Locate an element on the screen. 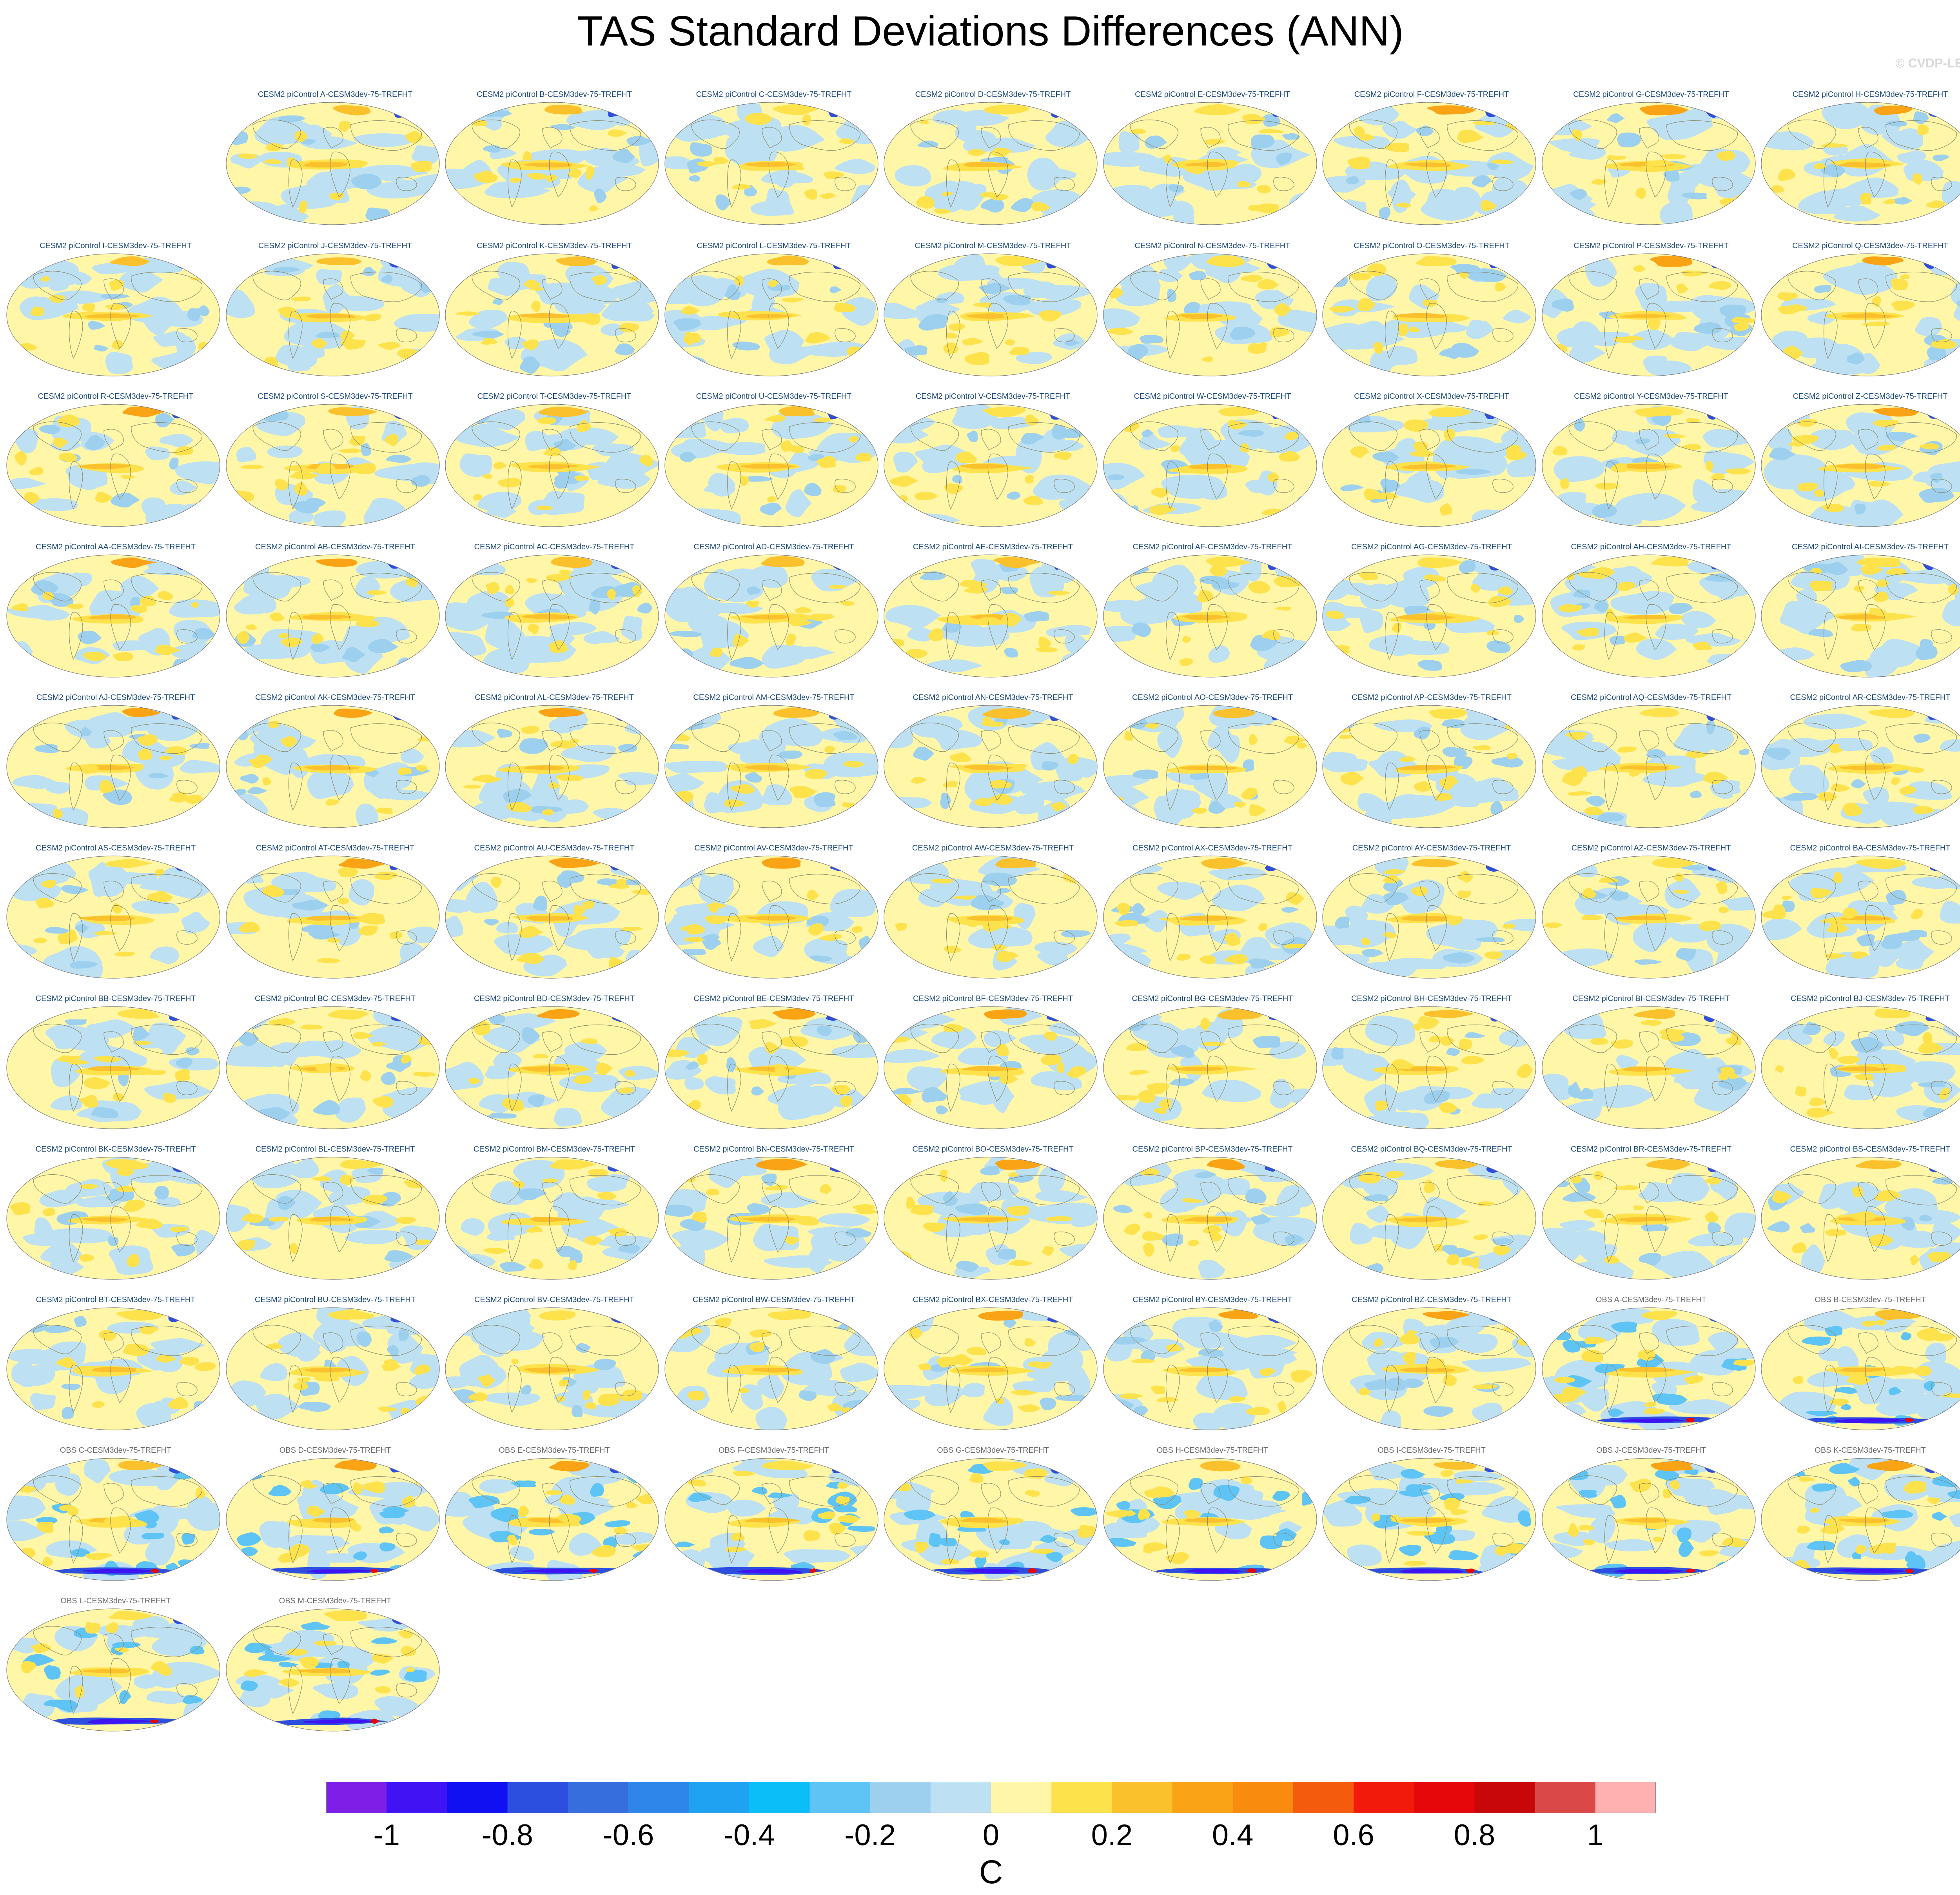  map-panel-title: CESM2 piControl Z-CESM3dev-75-TREFHT is located at coordinates (1871, 397).